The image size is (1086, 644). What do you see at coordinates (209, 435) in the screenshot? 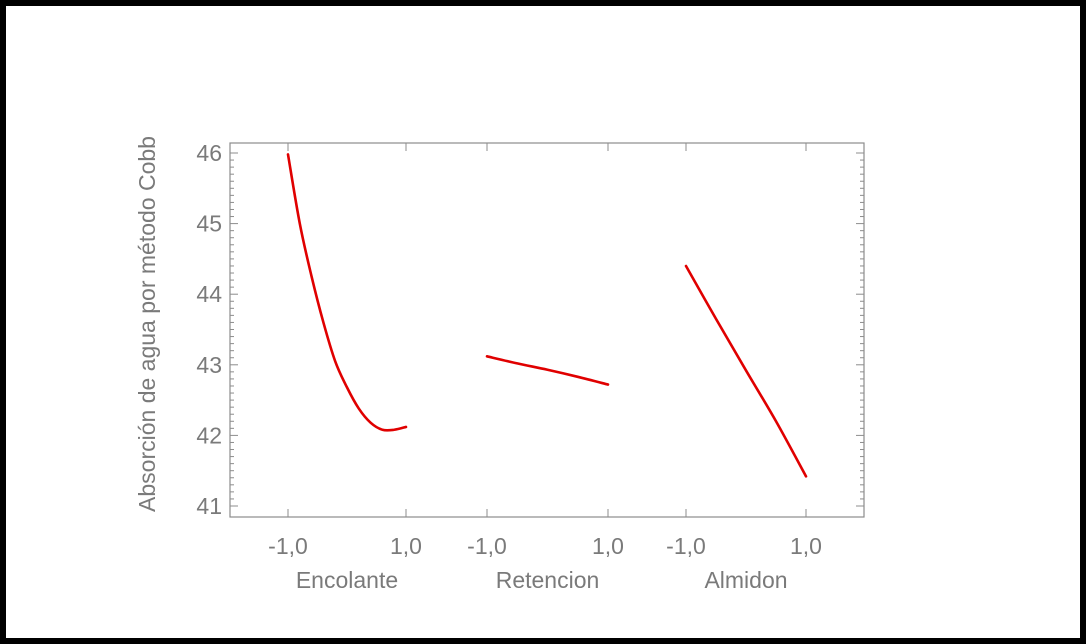
I see `y-tick-label: 42` at bounding box center [209, 435].